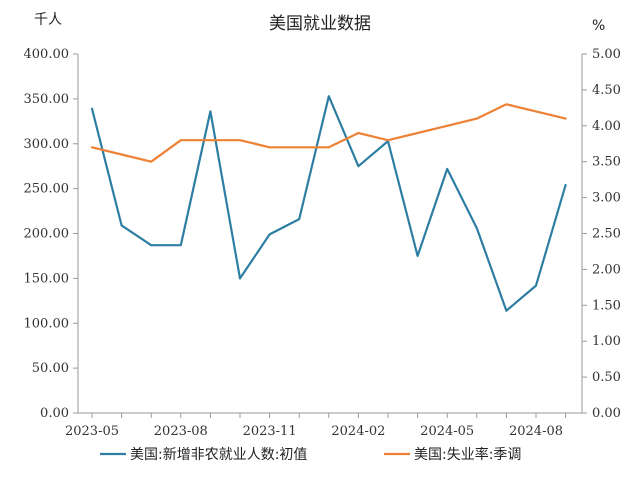 The height and width of the screenshot is (480, 640). What do you see at coordinates (47, 144) in the screenshot?
I see `left-tick-label: 300.00` at bounding box center [47, 144].